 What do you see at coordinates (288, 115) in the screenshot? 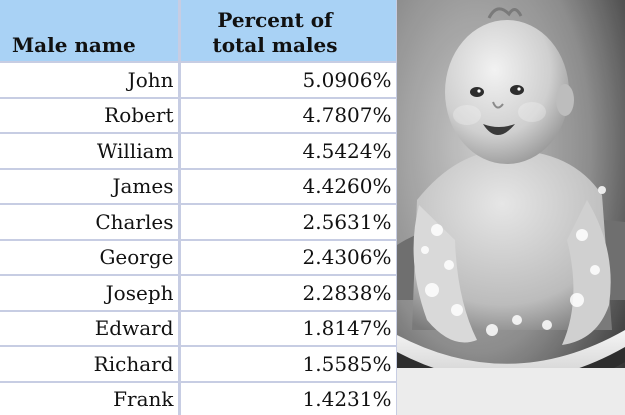
I see `row-percent: 4.7807%` at bounding box center [288, 115].